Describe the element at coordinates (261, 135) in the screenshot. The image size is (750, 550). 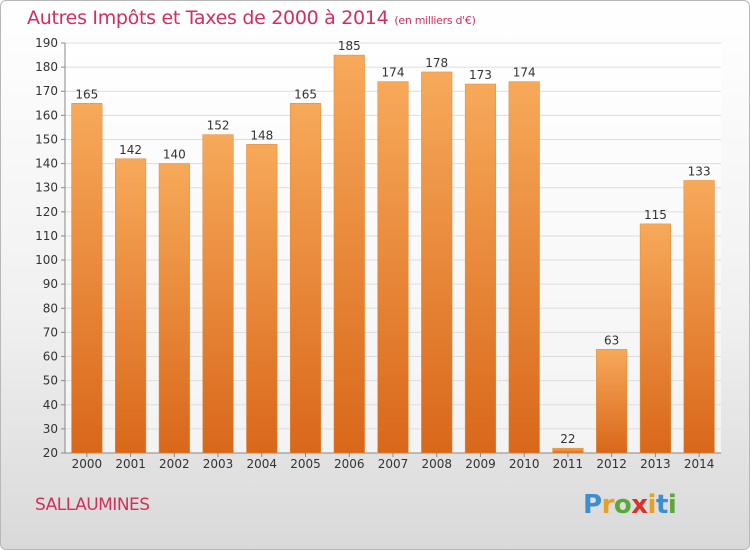
I see `bar-value-label: 148` at that location.